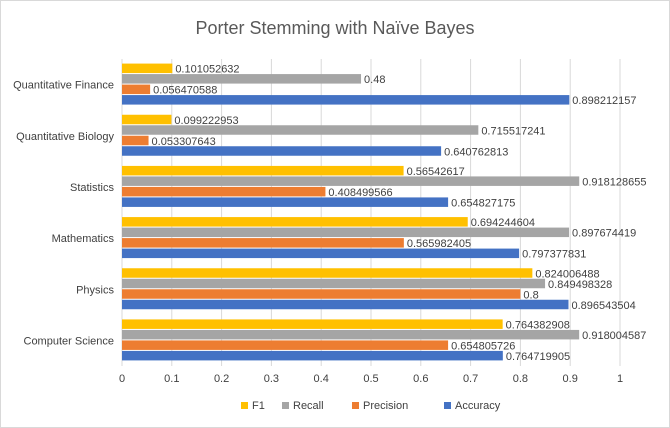 The width and height of the screenshot is (670, 428). What do you see at coordinates (603, 306) in the screenshot?
I see `data-label: 0.896543504` at bounding box center [603, 306].